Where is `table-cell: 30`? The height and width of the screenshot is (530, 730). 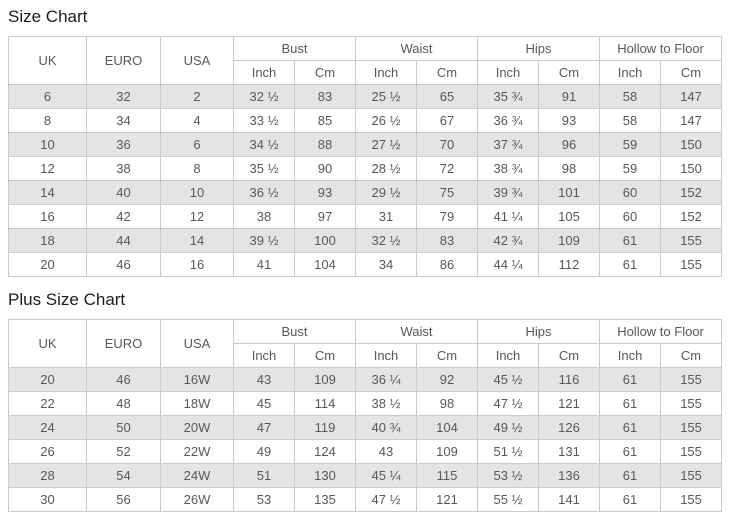 table-cell: 30 is located at coordinates (47, 499).